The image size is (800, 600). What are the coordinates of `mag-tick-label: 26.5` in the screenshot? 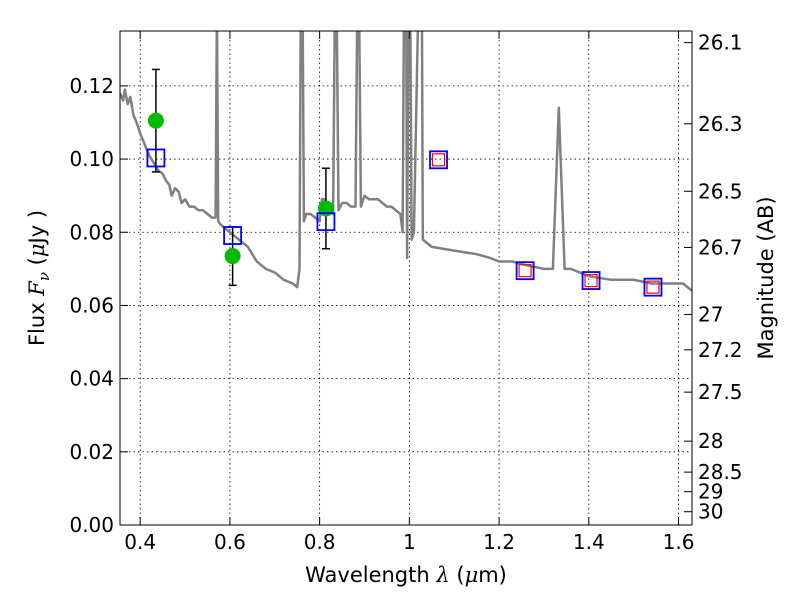 It's located at (720, 191).